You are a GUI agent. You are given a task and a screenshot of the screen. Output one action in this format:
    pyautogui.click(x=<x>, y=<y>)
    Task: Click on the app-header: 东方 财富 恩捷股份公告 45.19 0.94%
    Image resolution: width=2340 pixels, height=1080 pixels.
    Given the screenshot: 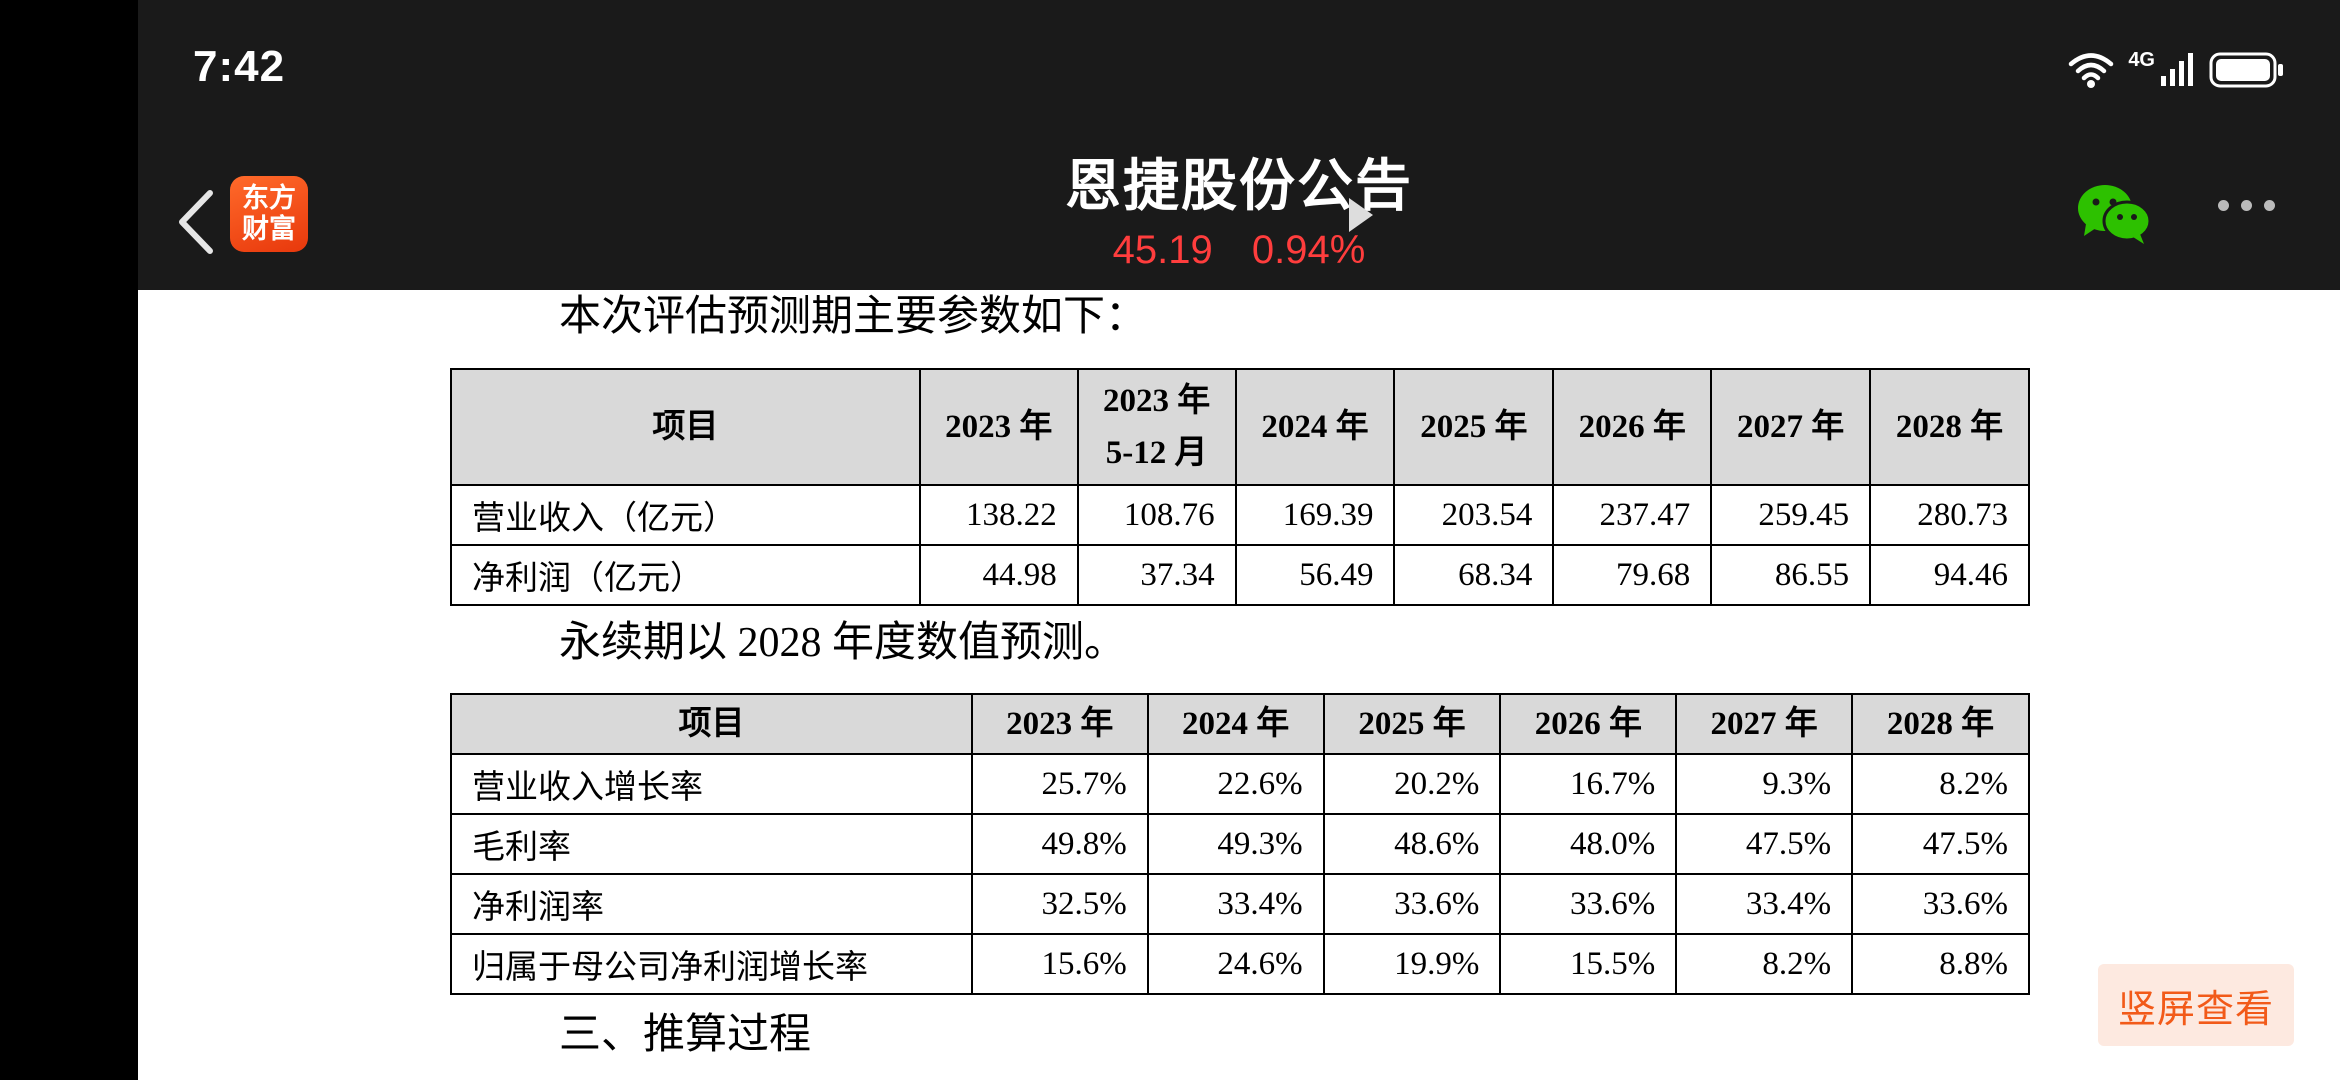 What is the action you would take?
    pyautogui.click(x=1239, y=215)
    